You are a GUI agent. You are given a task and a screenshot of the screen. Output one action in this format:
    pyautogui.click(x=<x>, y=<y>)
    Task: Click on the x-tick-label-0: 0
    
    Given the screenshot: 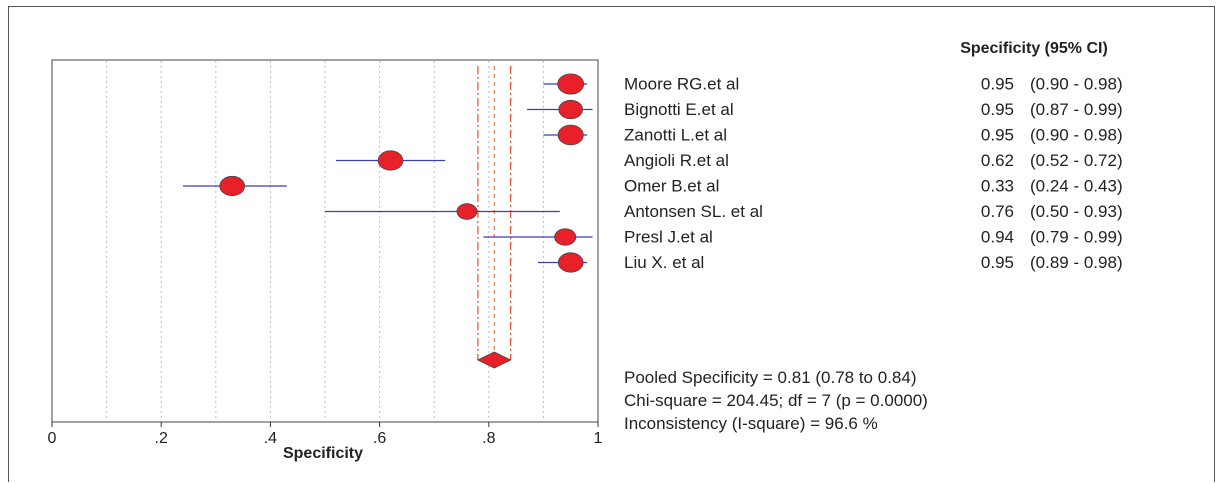 What is the action you would take?
    pyautogui.click(x=52, y=438)
    